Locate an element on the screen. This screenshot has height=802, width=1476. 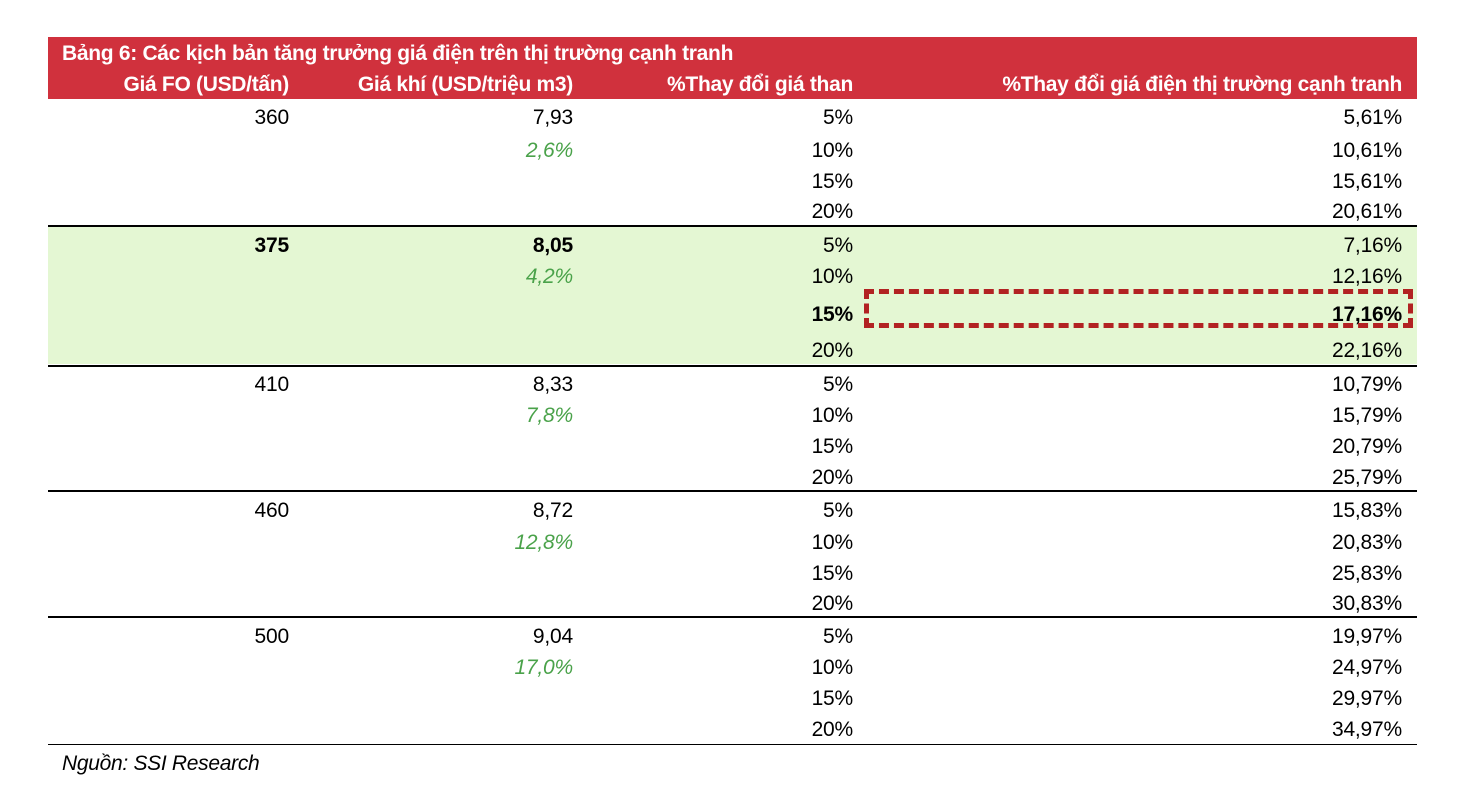
gas-price-cell: 7,93 is located at coordinates (552, 117).